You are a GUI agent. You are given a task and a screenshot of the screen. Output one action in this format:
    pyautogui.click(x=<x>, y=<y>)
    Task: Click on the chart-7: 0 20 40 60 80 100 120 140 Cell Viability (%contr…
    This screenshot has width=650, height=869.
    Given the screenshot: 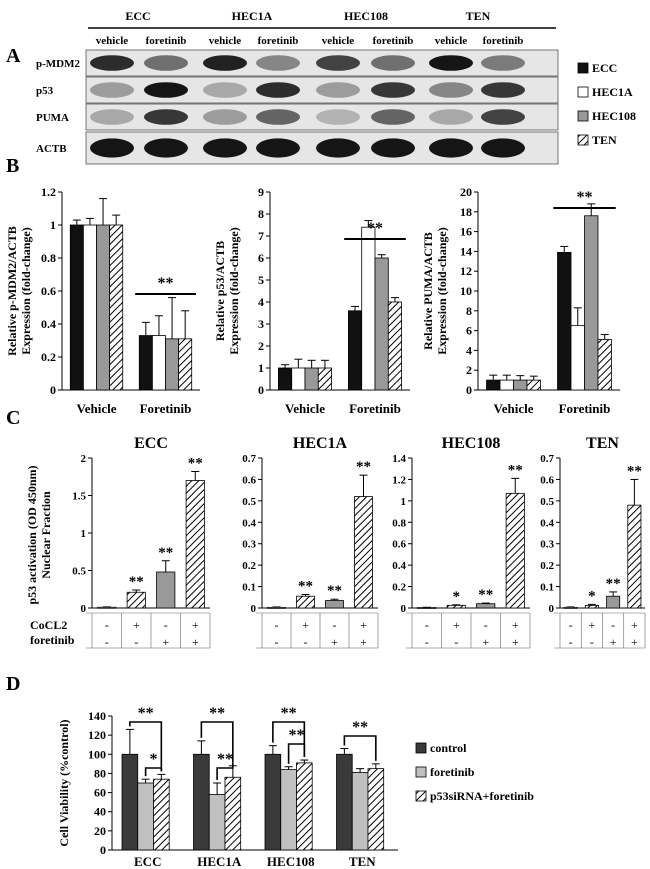 What is the action you would take?
    pyautogui.click(x=227, y=787)
    